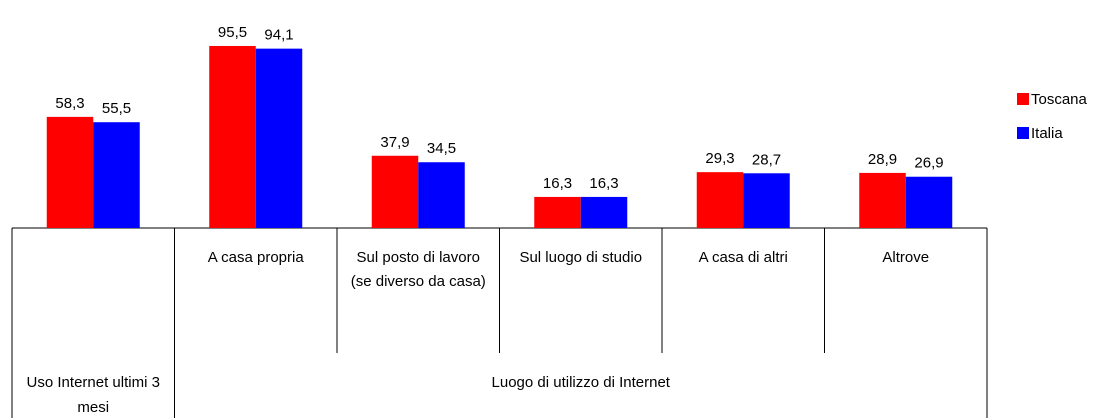 The image size is (1119, 418). I want to click on data-label: 58,3, so click(69, 103).